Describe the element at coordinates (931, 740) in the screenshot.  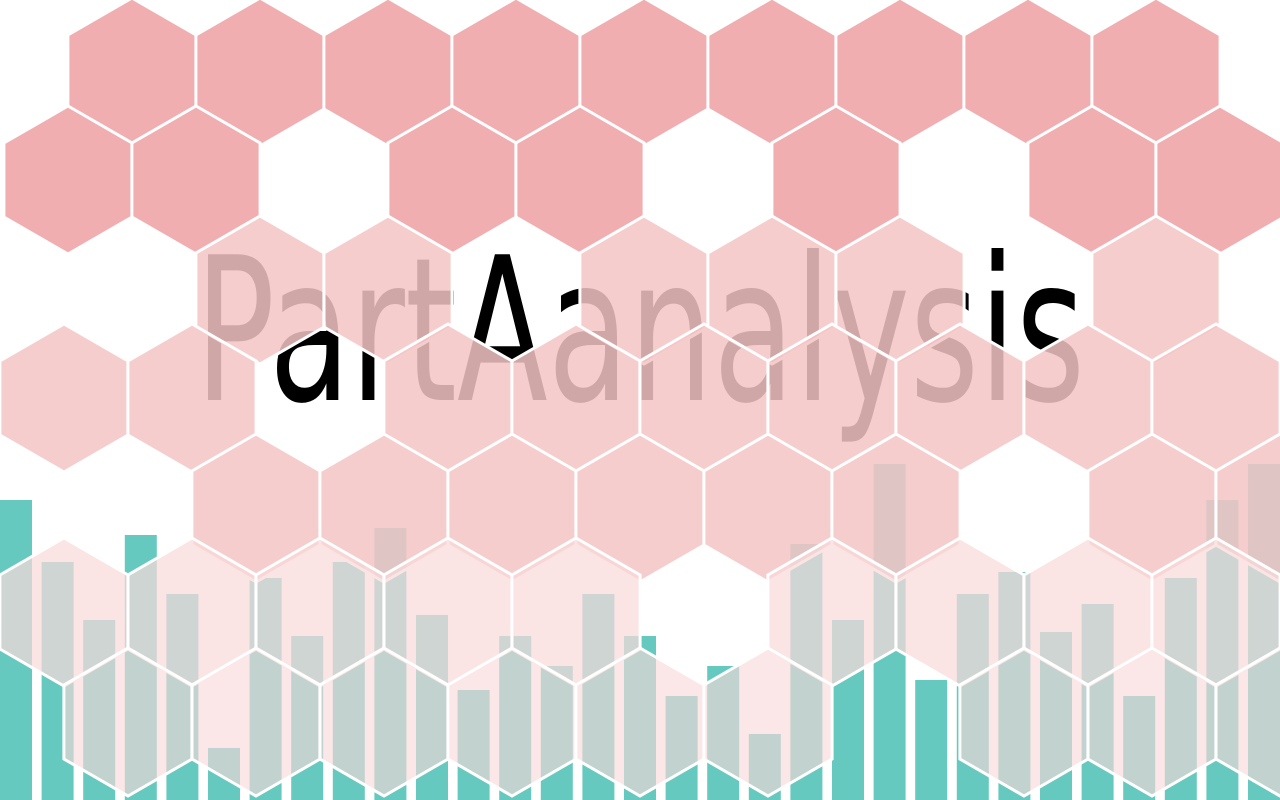
I see `decor-bar` at that location.